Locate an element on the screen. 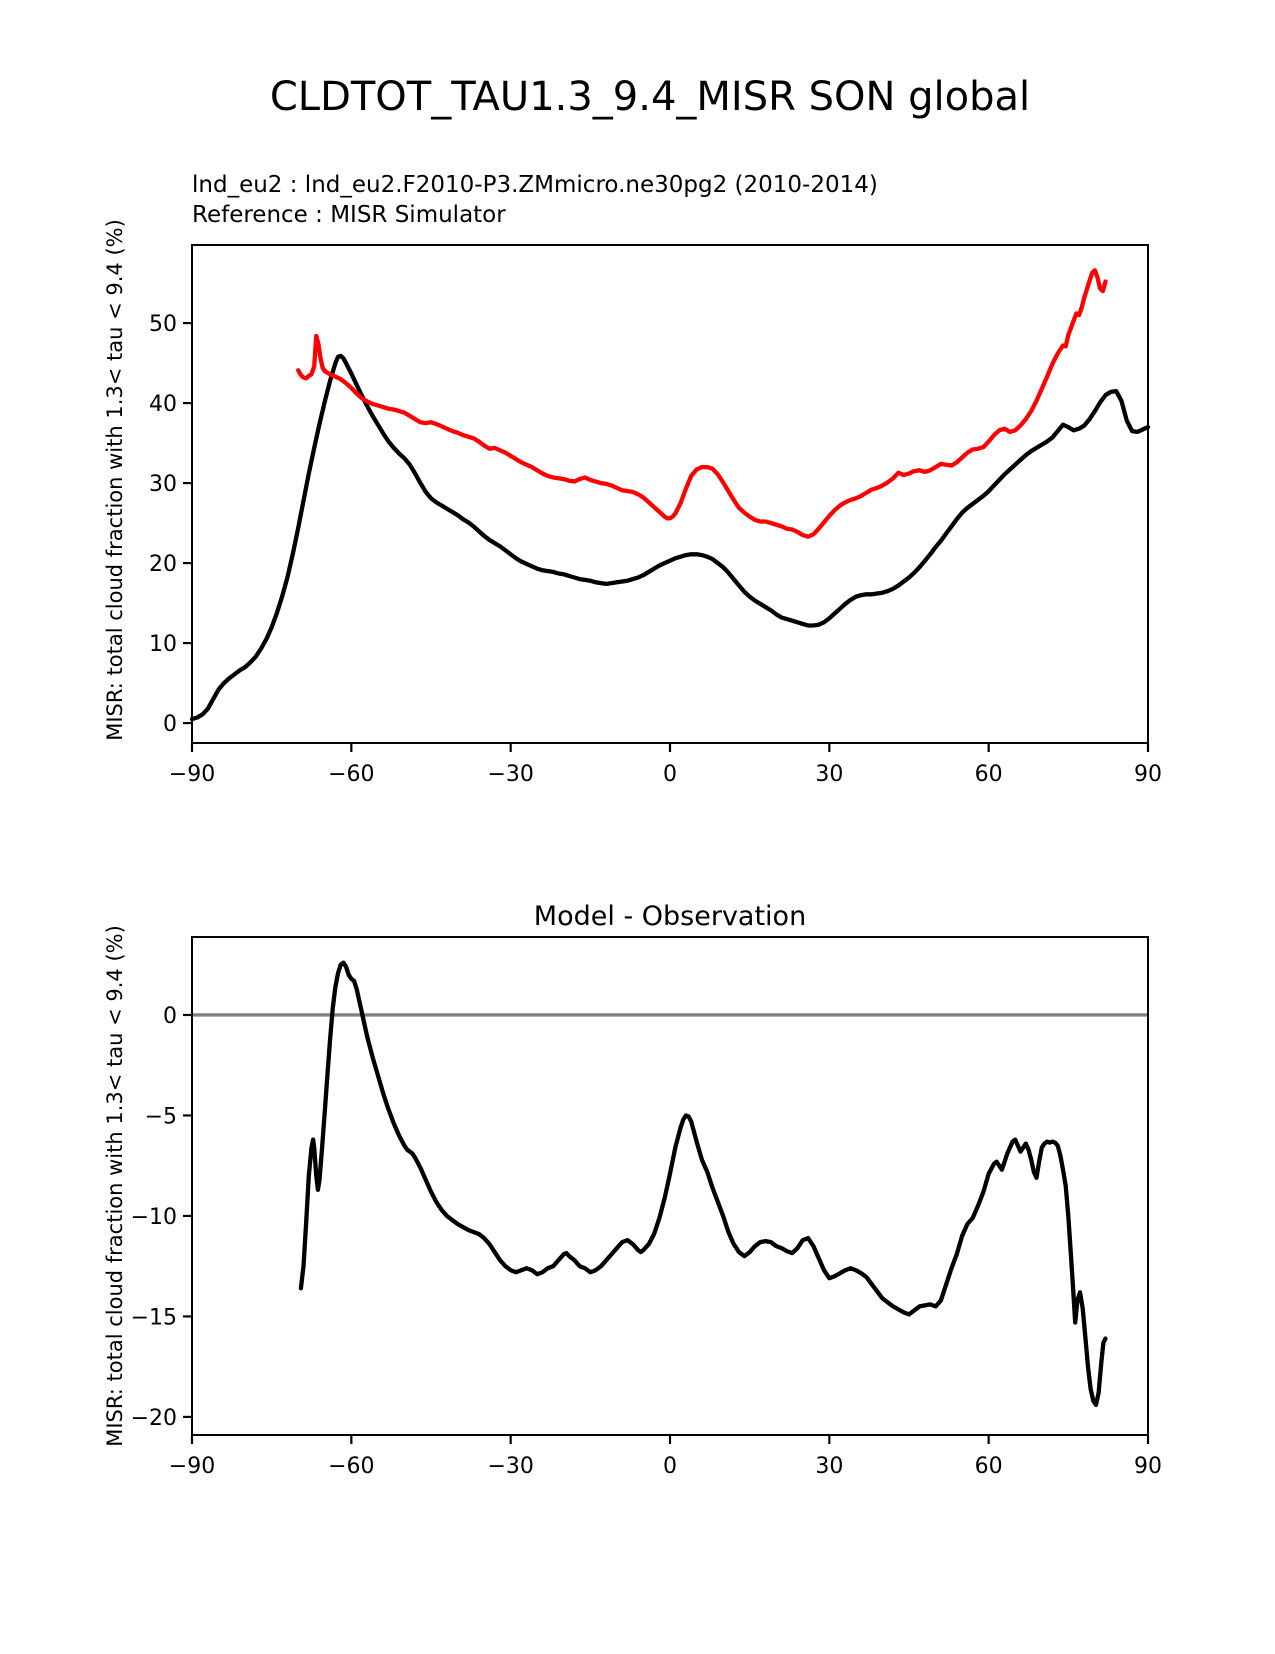 The height and width of the screenshot is (1654, 1275). y-tick-label: −5 is located at coordinates (161, 1116).